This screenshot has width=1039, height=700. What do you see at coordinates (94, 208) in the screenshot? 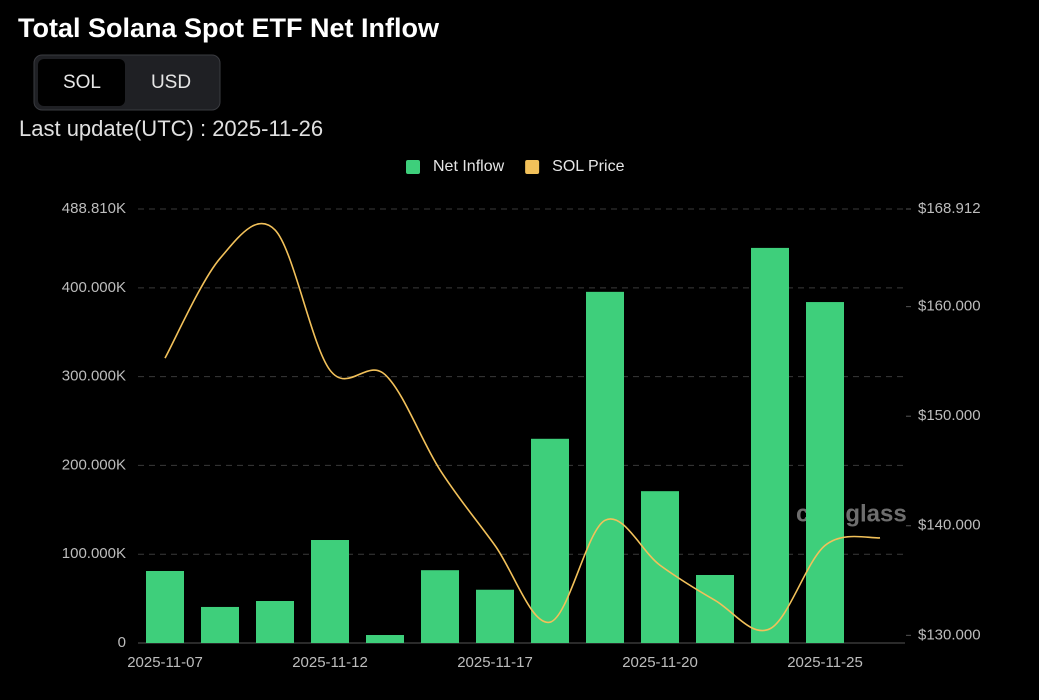
I see `y-tick-label: 488.810K` at bounding box center [94, 208].